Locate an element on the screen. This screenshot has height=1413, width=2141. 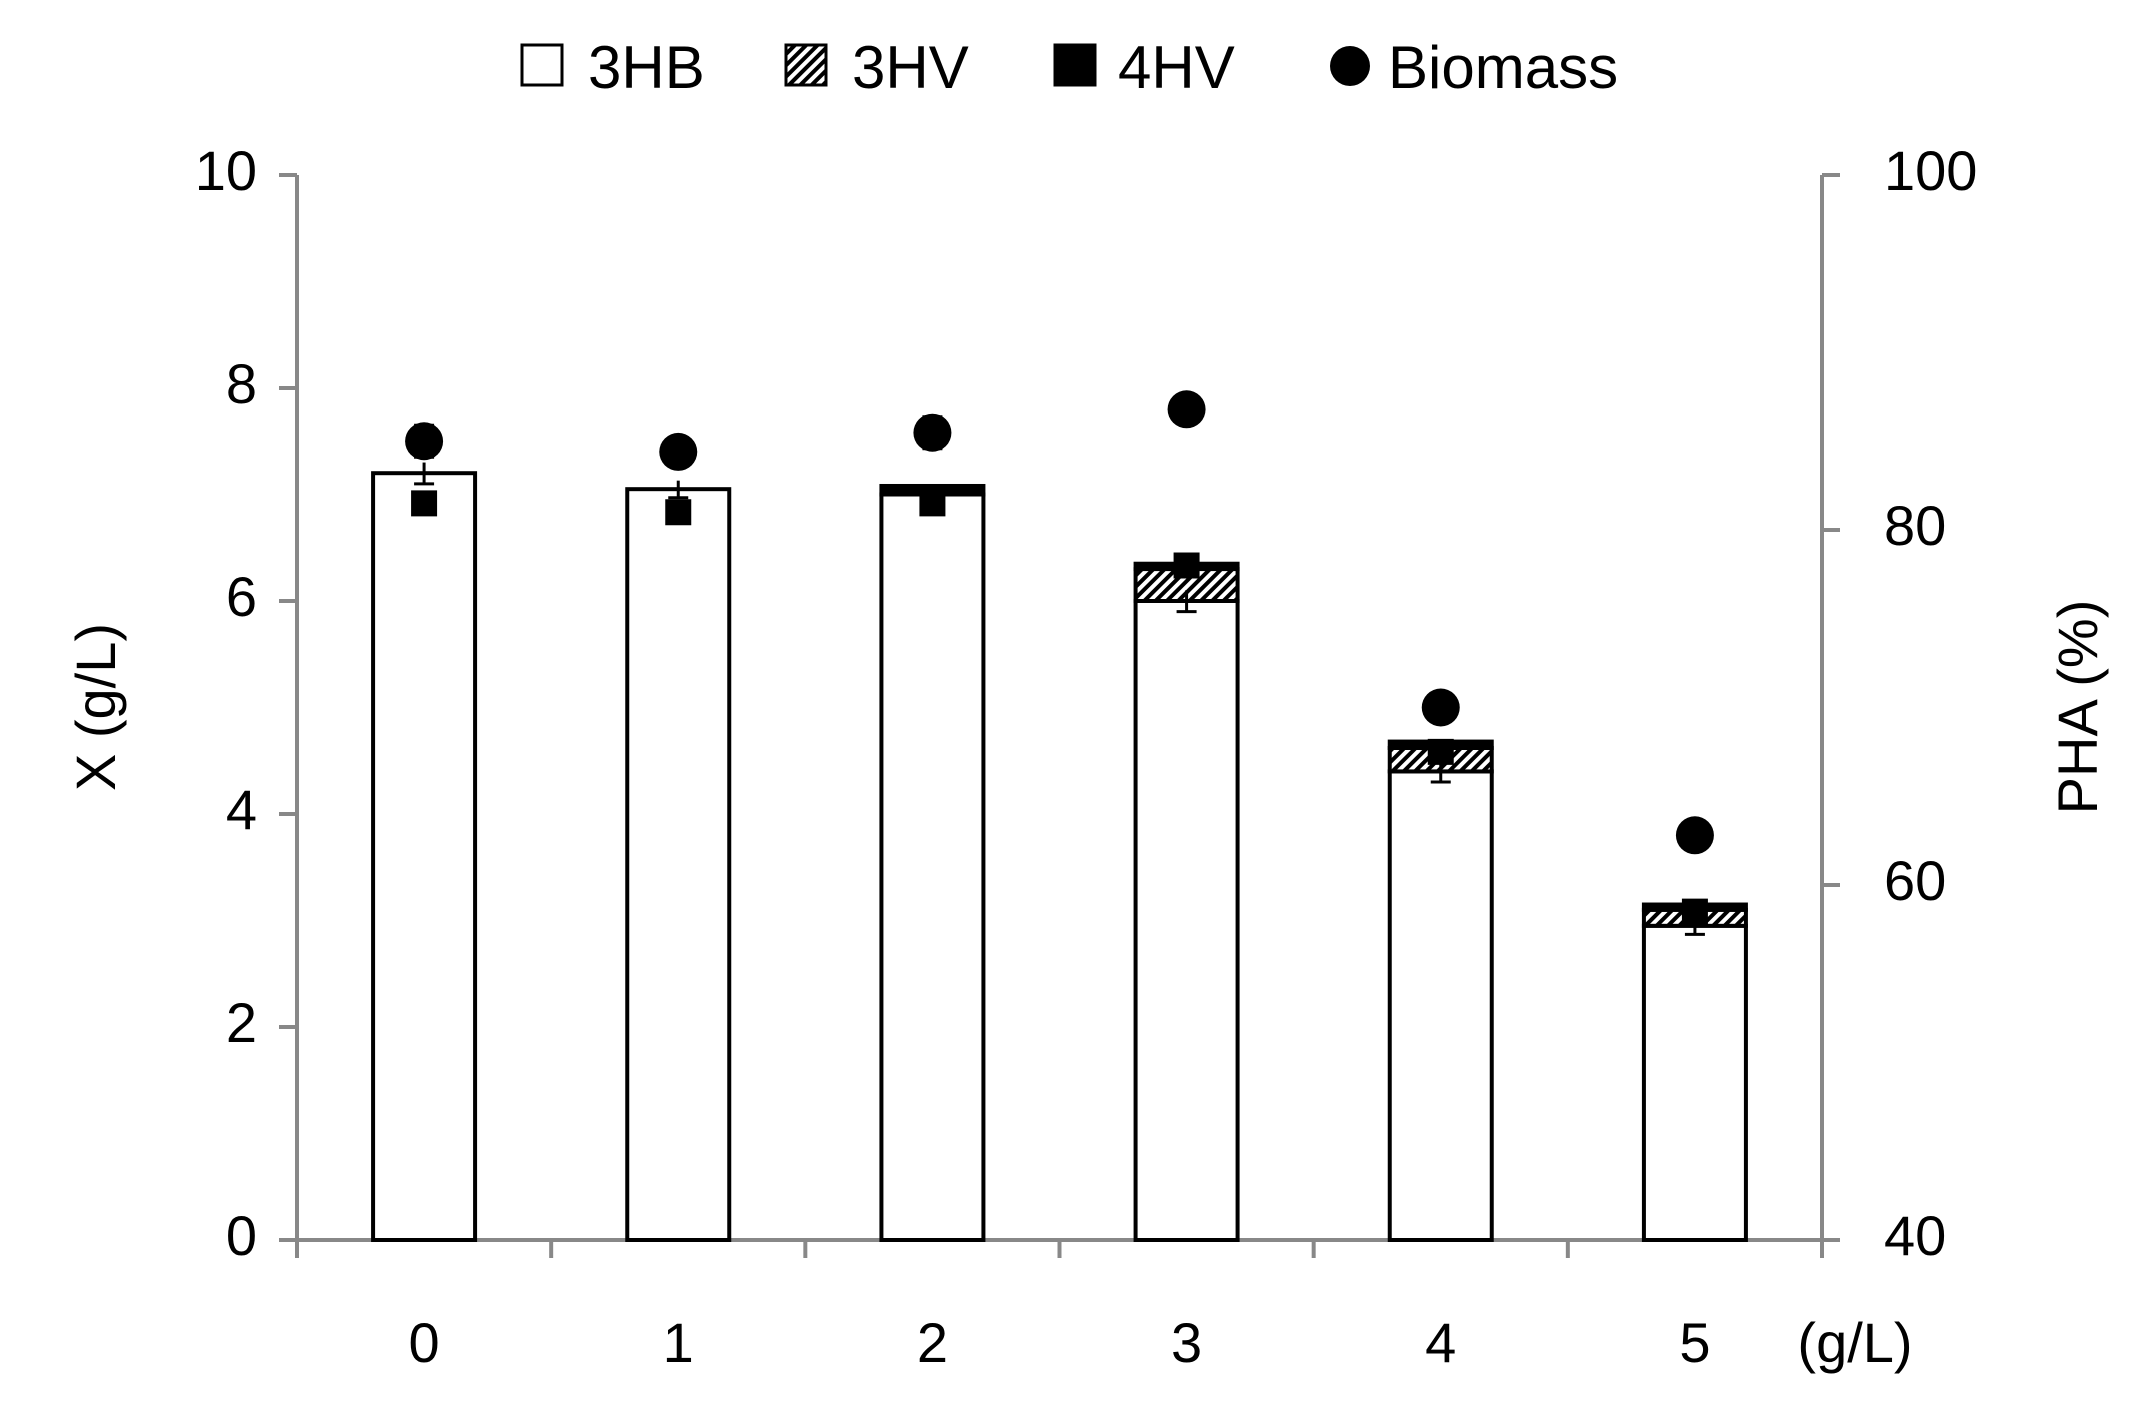
right-y-tick-label: 40 is located at coordinates (1915, 1235).